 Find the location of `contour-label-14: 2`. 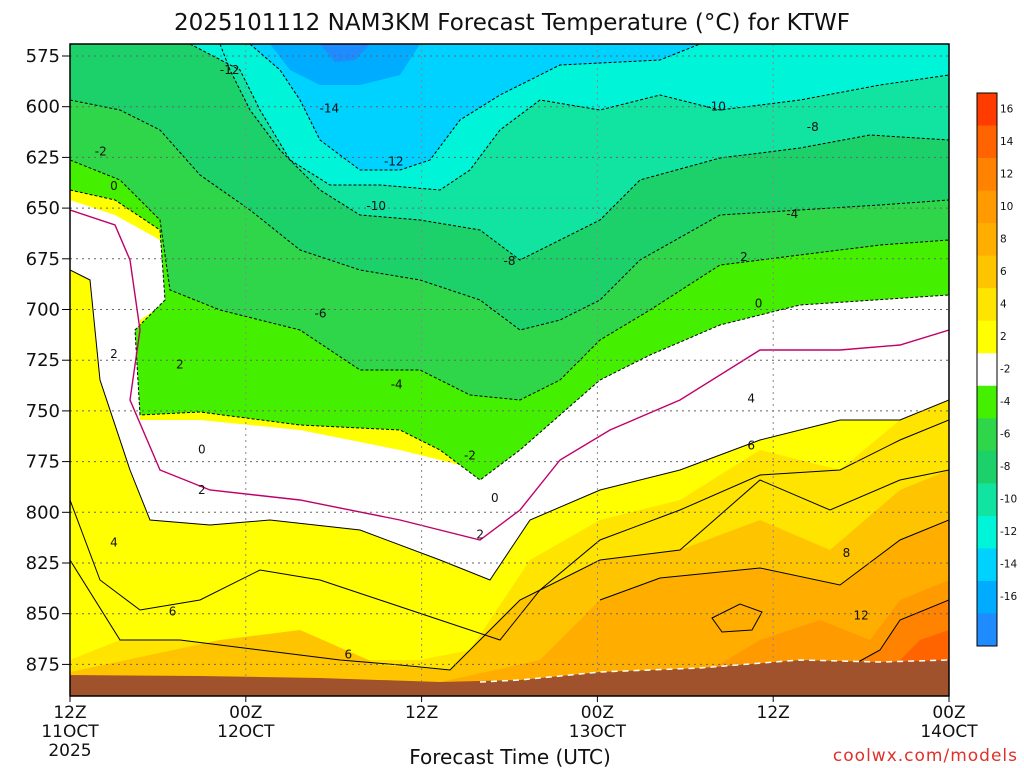

contour-label-14: 2 is located at coordinates (180, 364).